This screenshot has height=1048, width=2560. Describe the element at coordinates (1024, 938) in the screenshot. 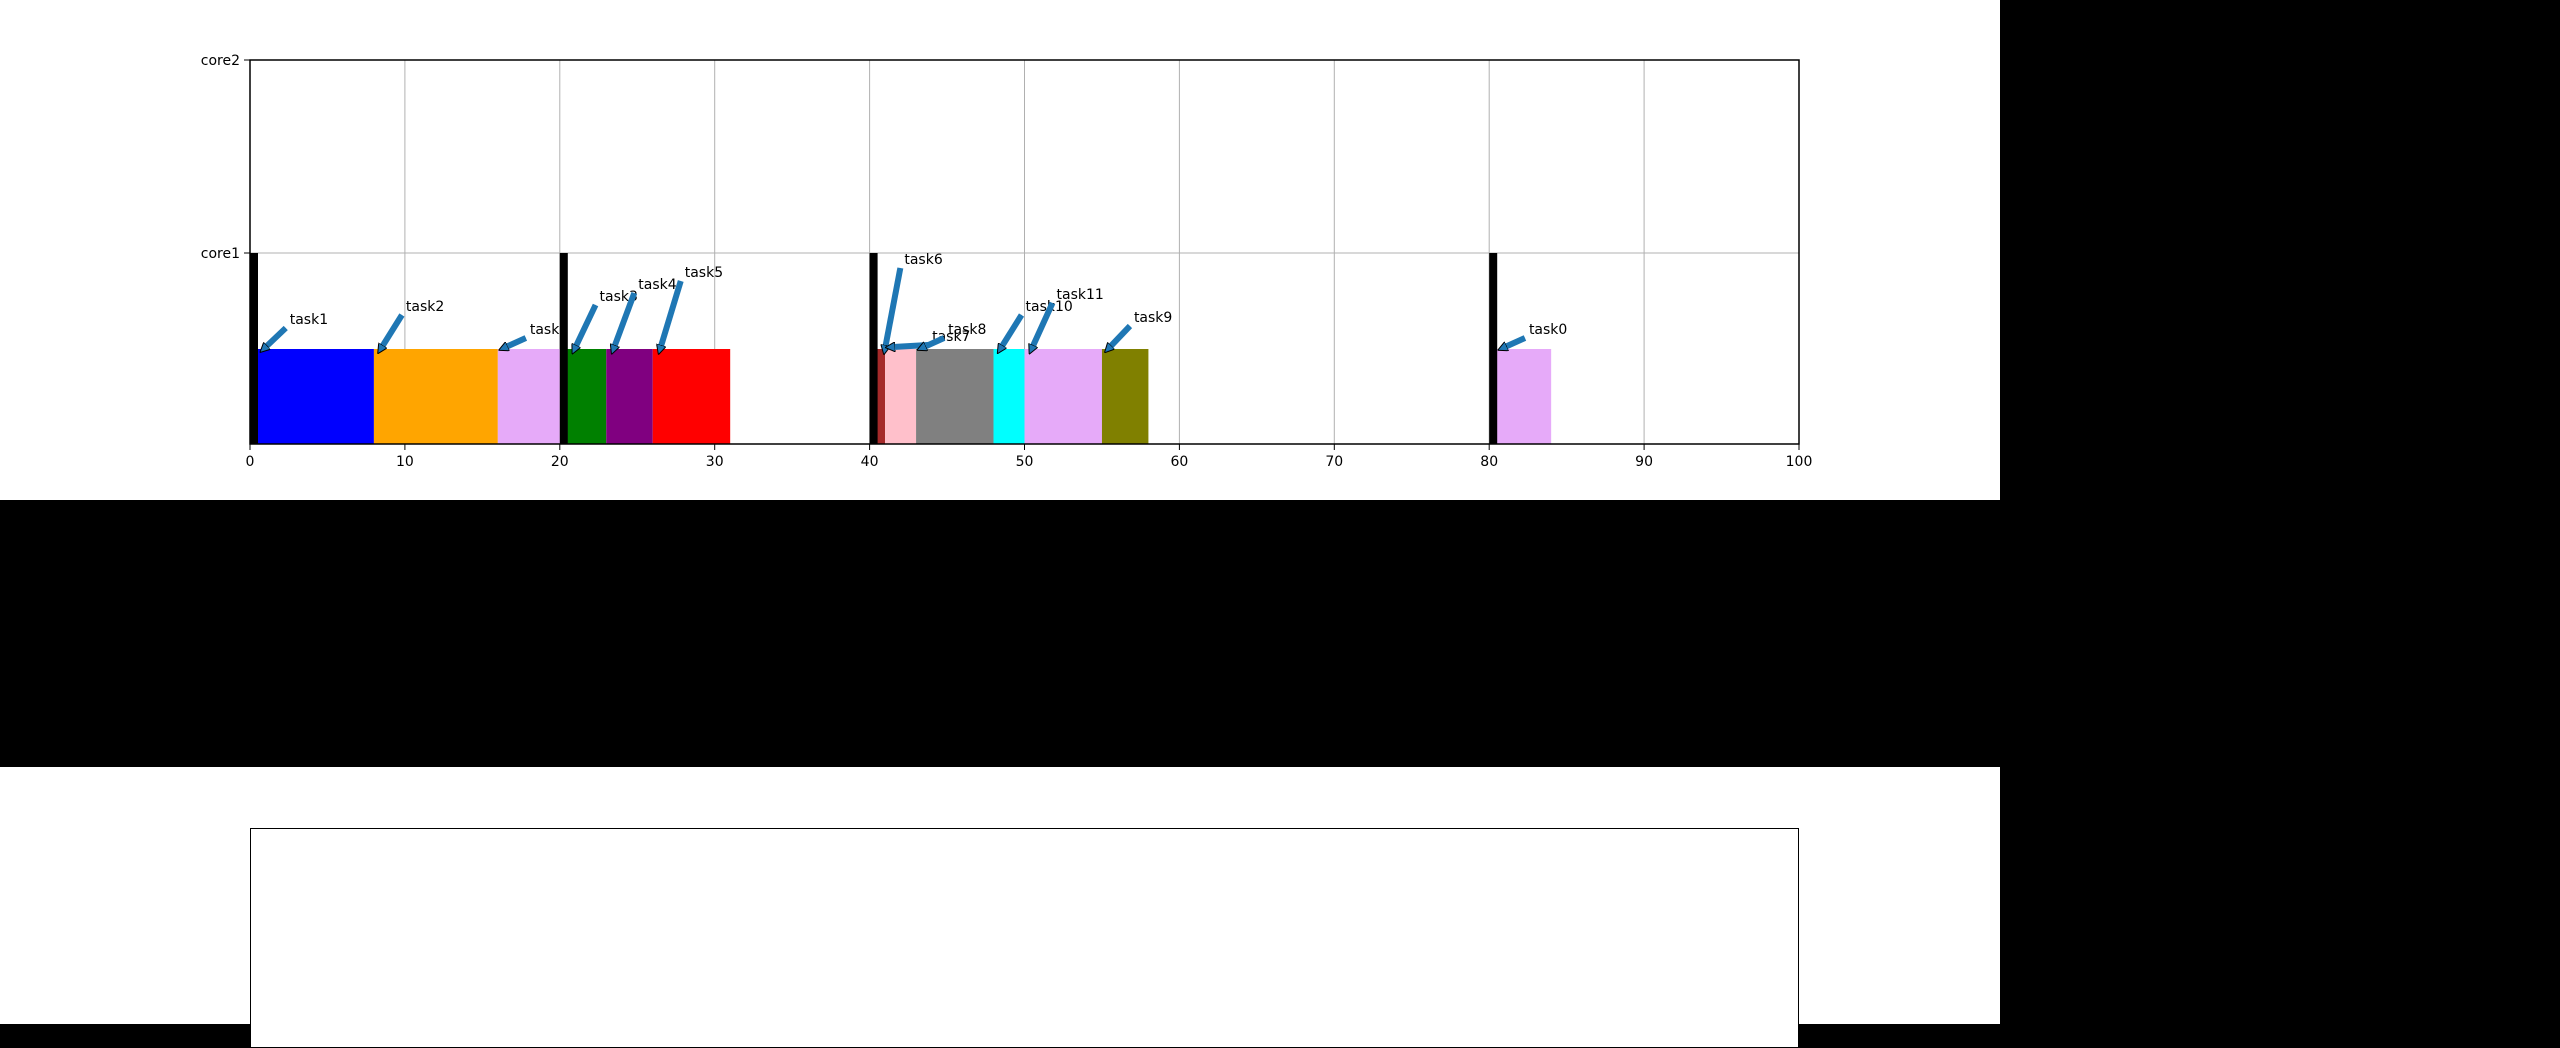

I see `empty-axes` at that location.